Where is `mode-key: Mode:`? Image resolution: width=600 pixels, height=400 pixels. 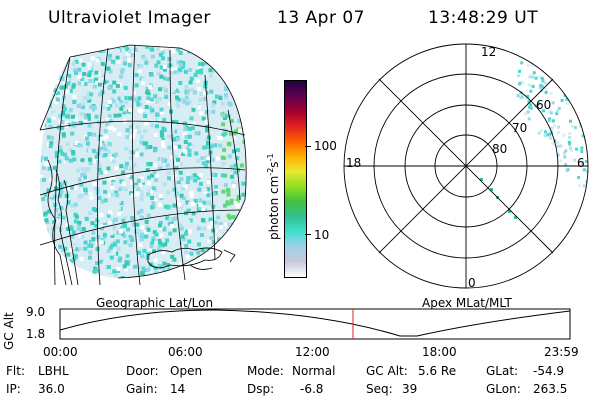 mode-key: Mode: is located at coordinates (265, 371).